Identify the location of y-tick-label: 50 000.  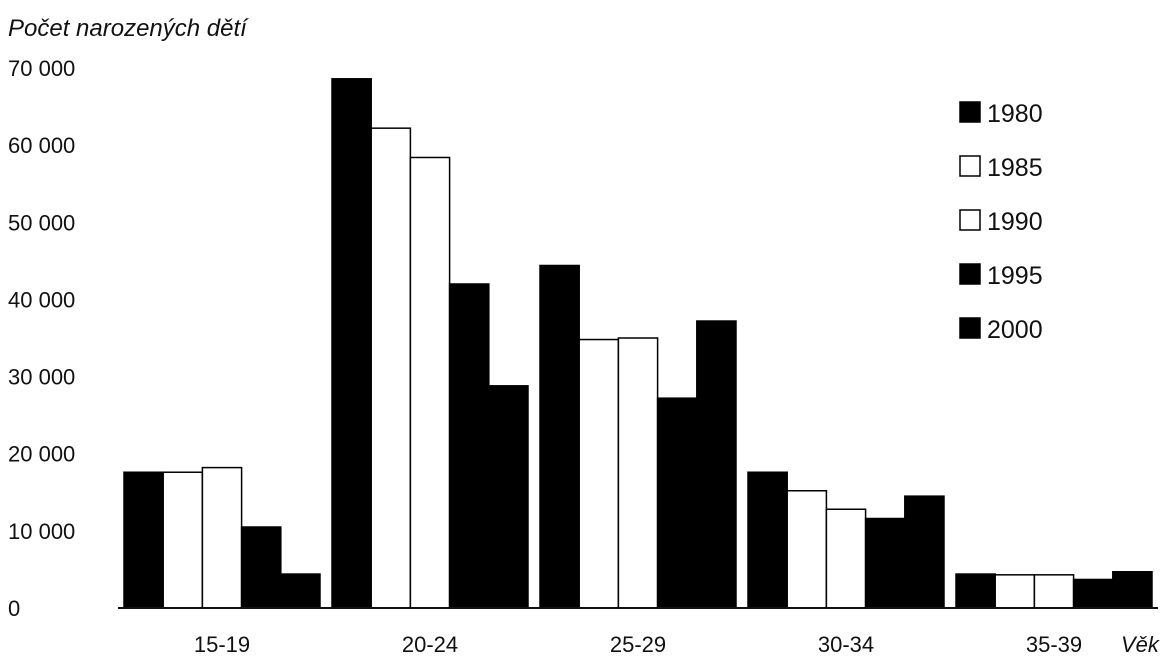
(41, 222).